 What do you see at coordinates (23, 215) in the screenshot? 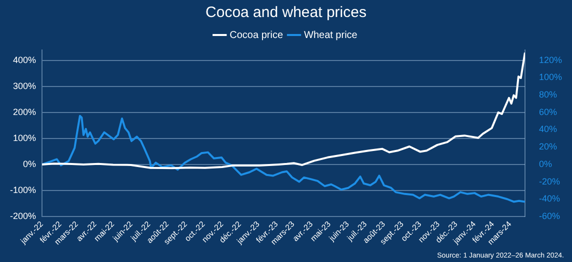
I see `y-tick-label: -200%` at bounding box center [23, 215].